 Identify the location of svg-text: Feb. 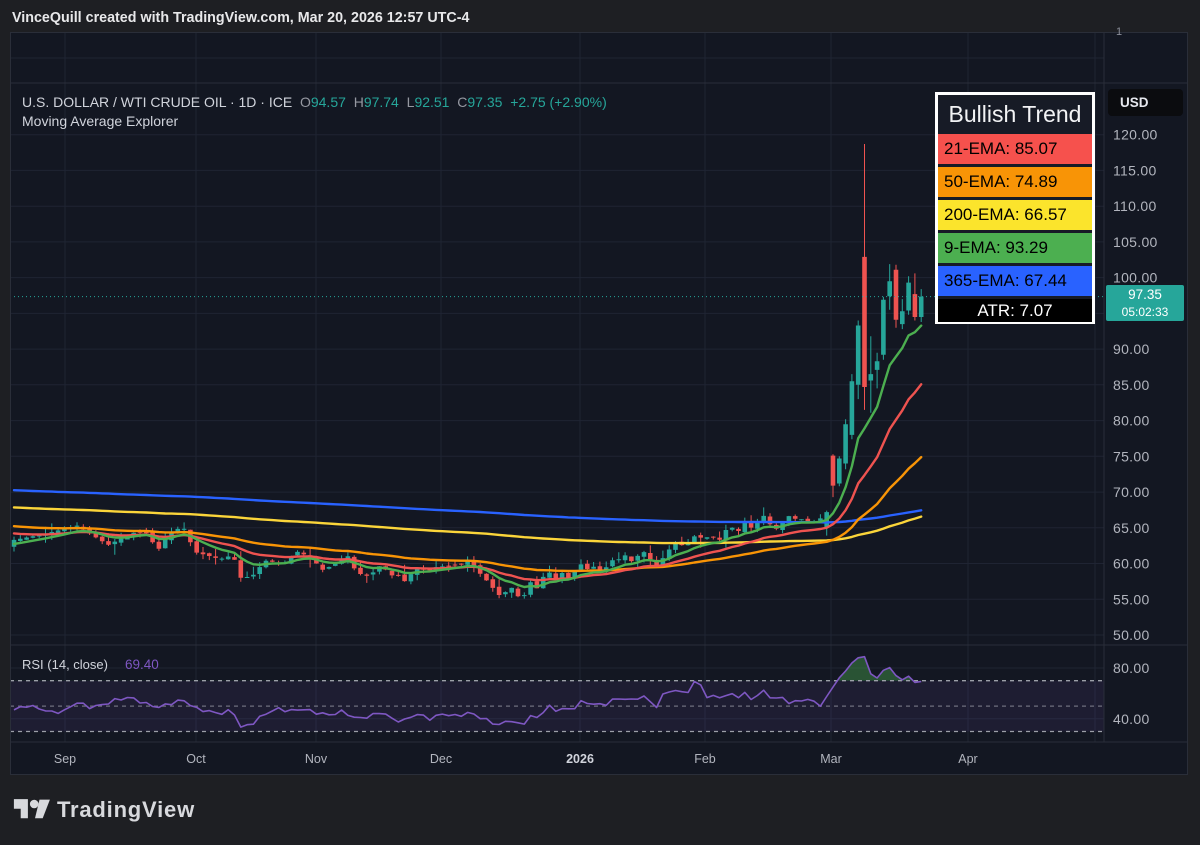
(705, 759).